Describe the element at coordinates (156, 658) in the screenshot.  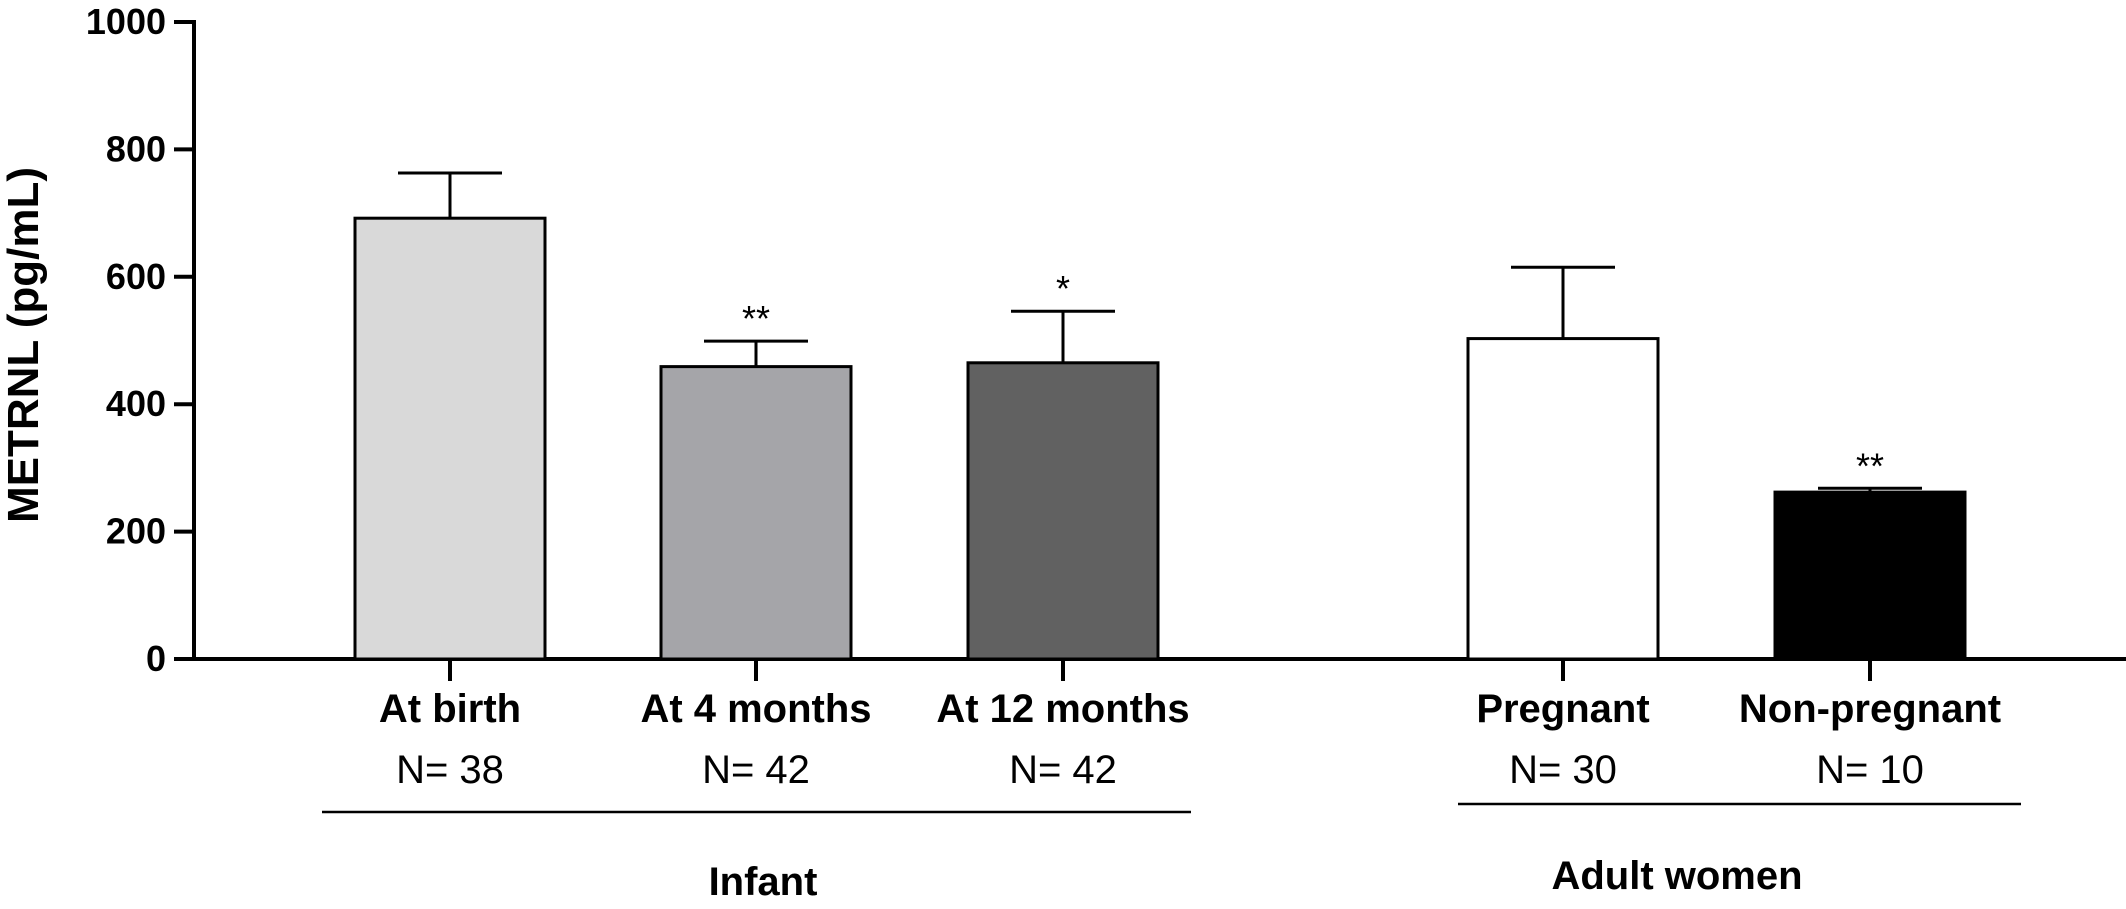
I see `y-tick-label: 0` at that location.